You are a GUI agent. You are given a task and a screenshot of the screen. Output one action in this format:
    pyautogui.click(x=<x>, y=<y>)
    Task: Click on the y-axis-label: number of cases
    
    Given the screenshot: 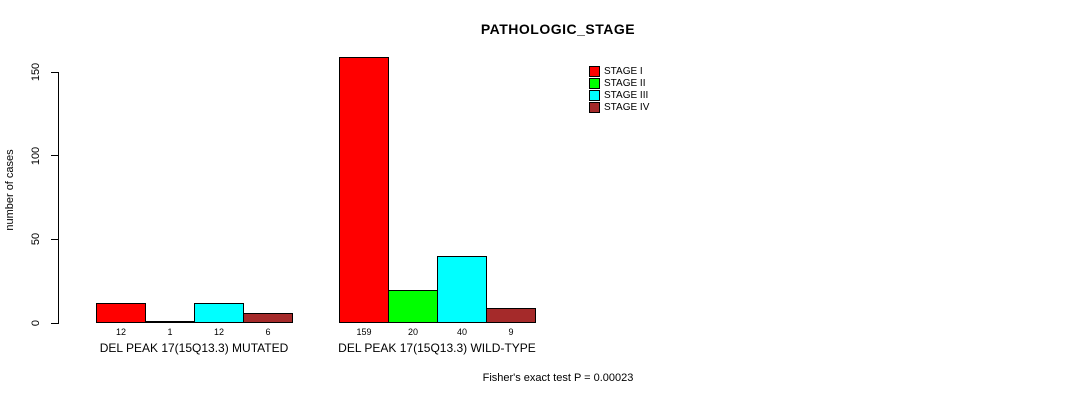 What is the action you would take?
    pyautogui.click(x=10, y=190)
    